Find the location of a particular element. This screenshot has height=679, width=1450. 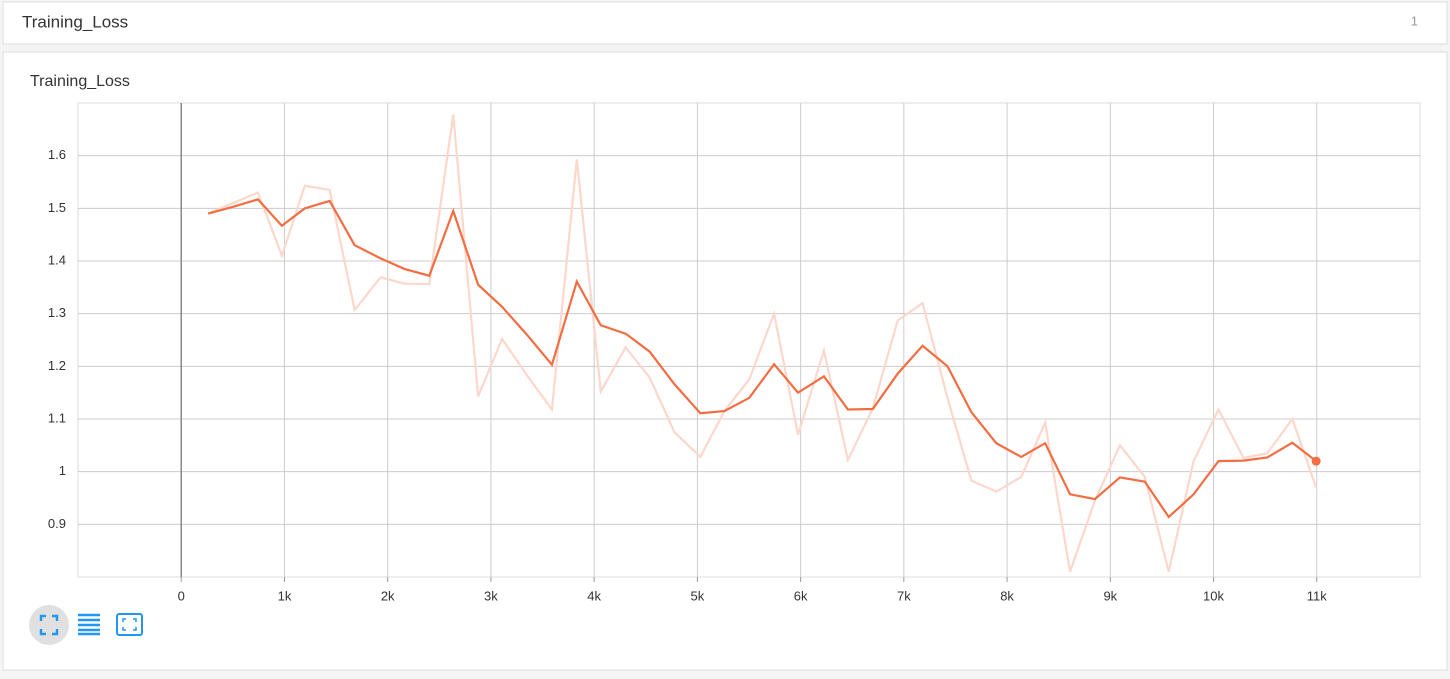

last-point is located at coordinates (1316, 461).